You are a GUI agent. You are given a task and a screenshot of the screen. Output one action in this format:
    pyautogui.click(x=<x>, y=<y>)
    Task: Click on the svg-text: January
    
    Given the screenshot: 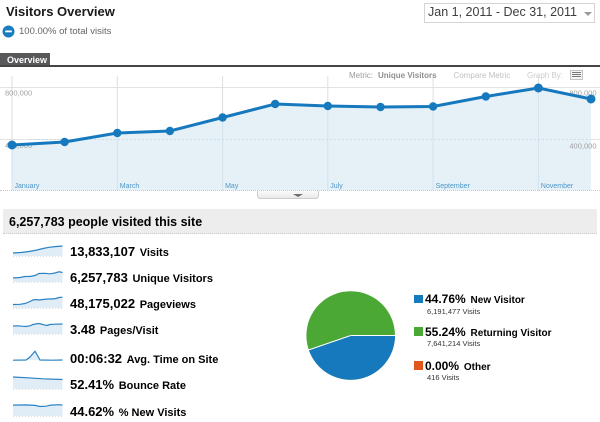 What is the action you would take?
    pyautogui.click(x=27, y=186)
    